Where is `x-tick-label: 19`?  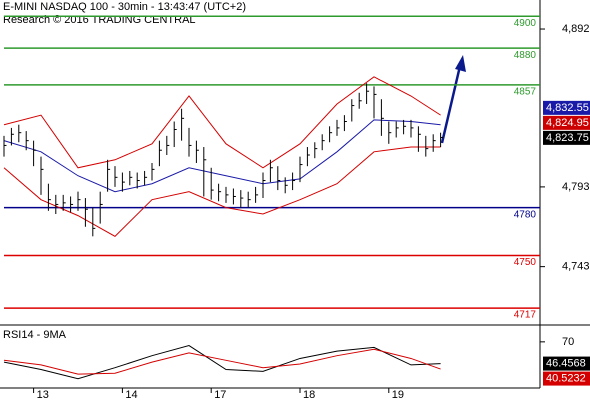
x-tick-label: 19 is located at coordinates (398, 394).